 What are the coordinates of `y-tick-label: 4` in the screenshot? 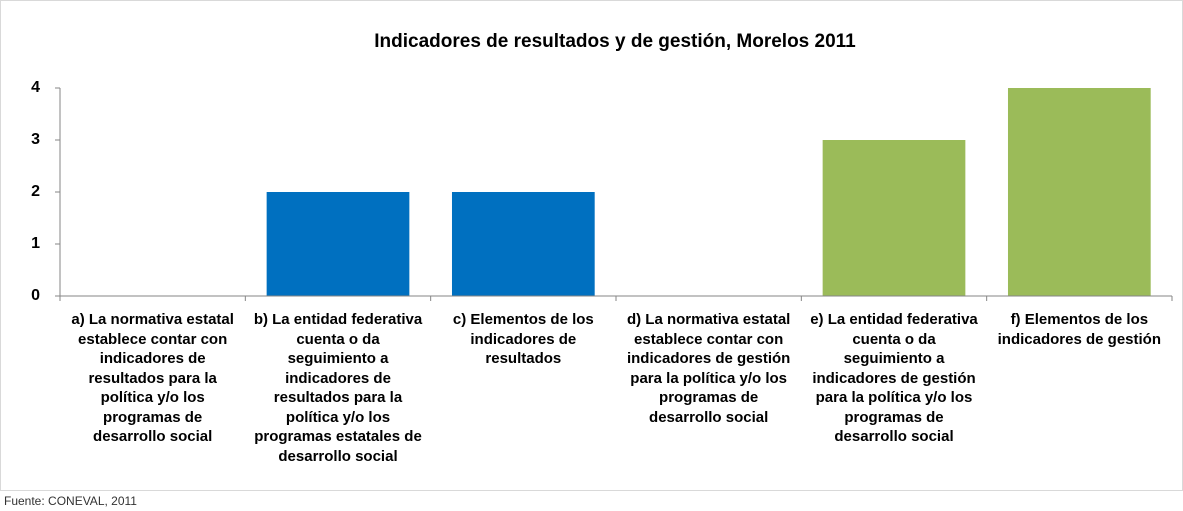 It's located at (35, 87).